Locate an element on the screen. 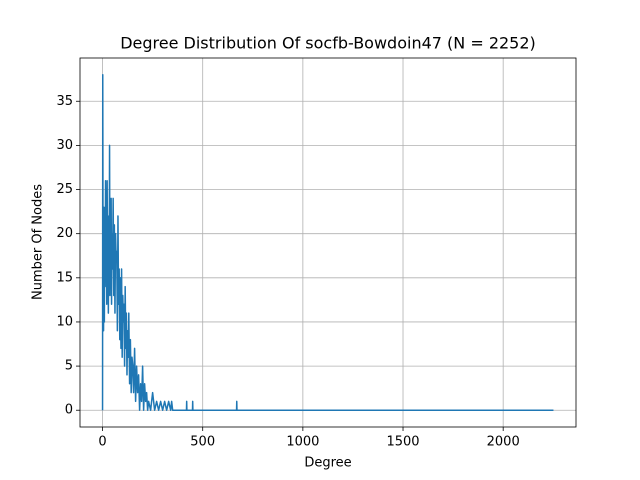 The width and height of the screenshot is (640, 480). y-tick-label: 5 is located at coordinates (69, 366).